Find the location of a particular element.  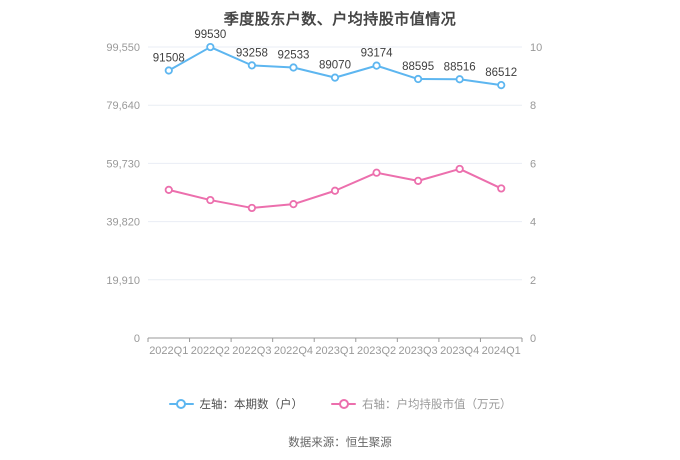

svg-text: 2023Q3 is located at coordinates (418, 351).